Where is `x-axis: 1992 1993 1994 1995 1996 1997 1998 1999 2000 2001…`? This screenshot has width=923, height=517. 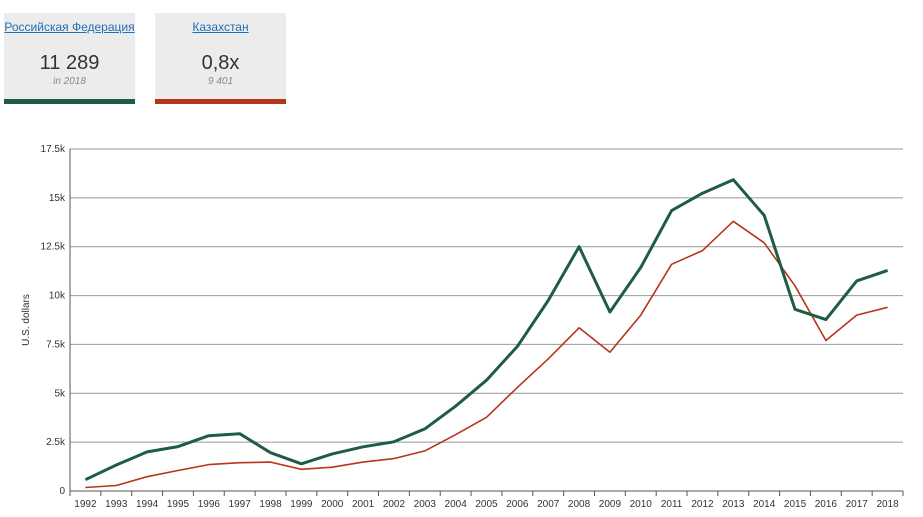 x-axis: 1992 1993 1994 1995 1996 1997 1998 1999 2000 2001… is located at coordinates (486, 500).